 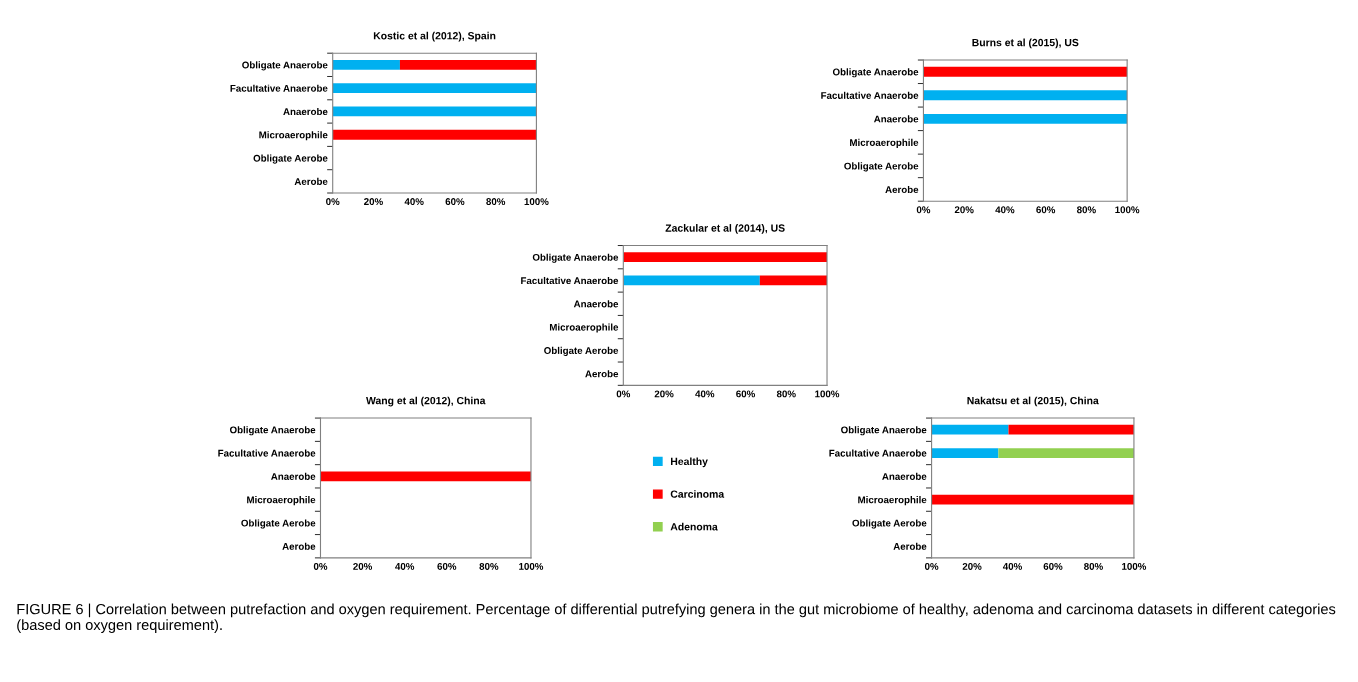 I want to click on legend-label: Healthy, so click(x=689, y=462).